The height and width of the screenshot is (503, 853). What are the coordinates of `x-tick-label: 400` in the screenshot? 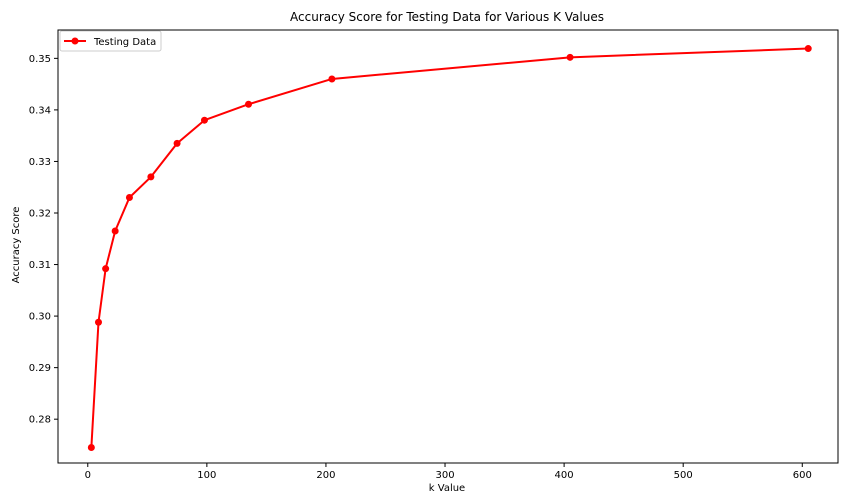 It's located at (564, 475).